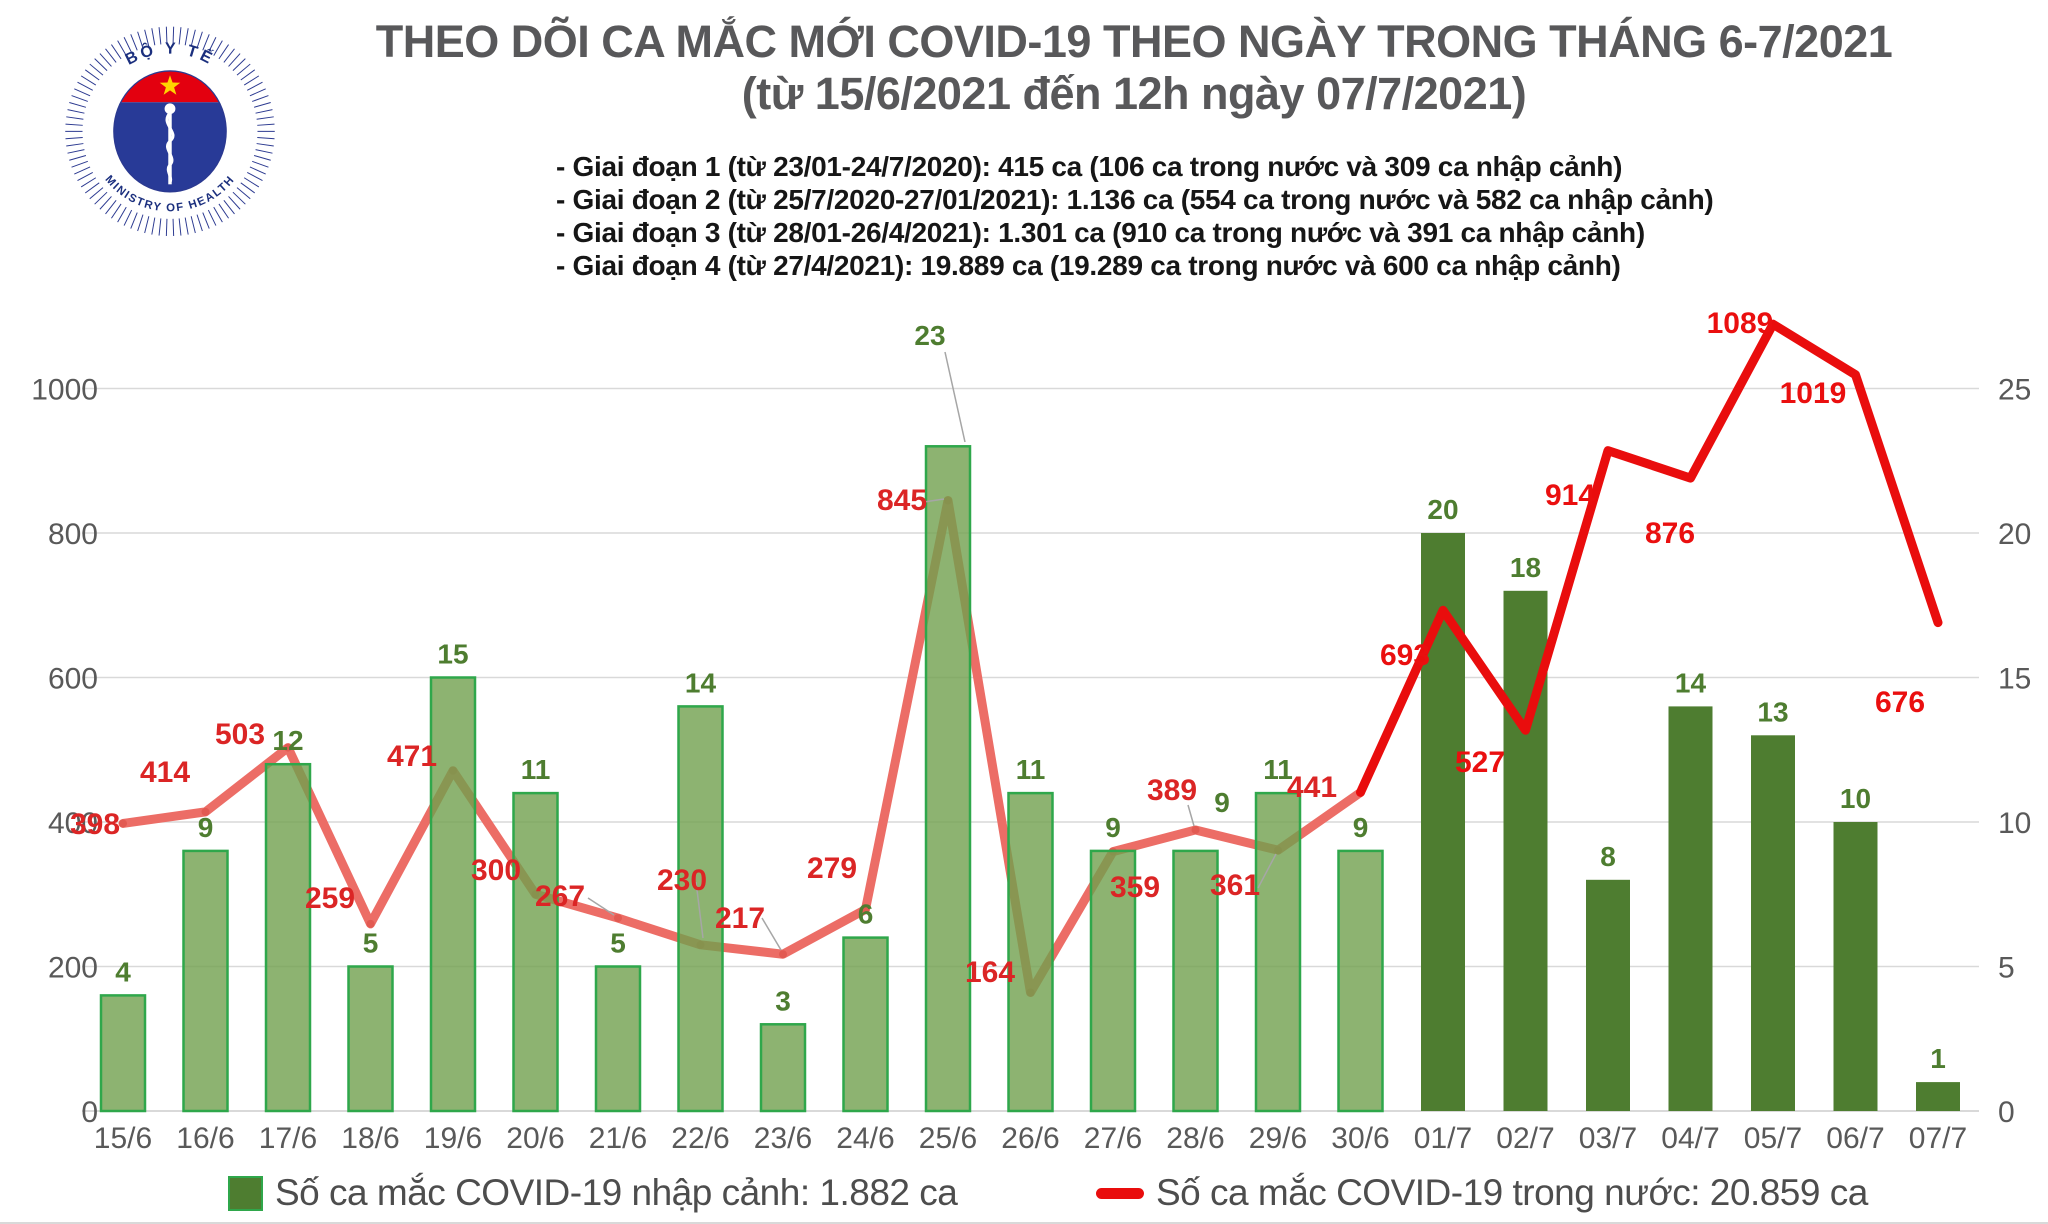 Image resolution: width=2048 pixels, height=1224 pixels. I want to click on bar-value-label: 6, so click(866, 914).